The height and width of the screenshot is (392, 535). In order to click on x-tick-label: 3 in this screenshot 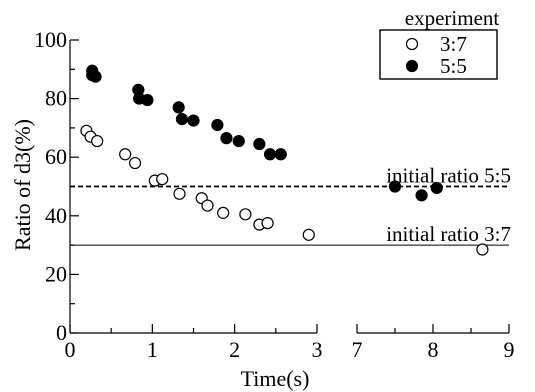, I will do `click(317, 349)`.